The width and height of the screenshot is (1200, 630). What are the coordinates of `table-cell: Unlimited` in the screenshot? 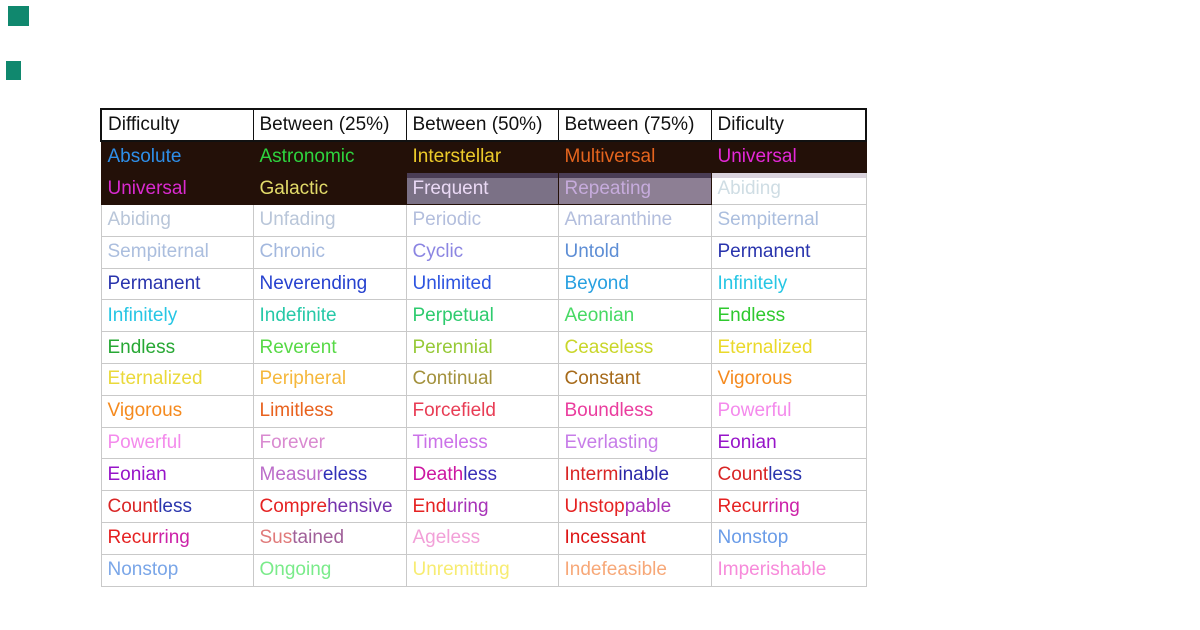 It's located at (482, 284).